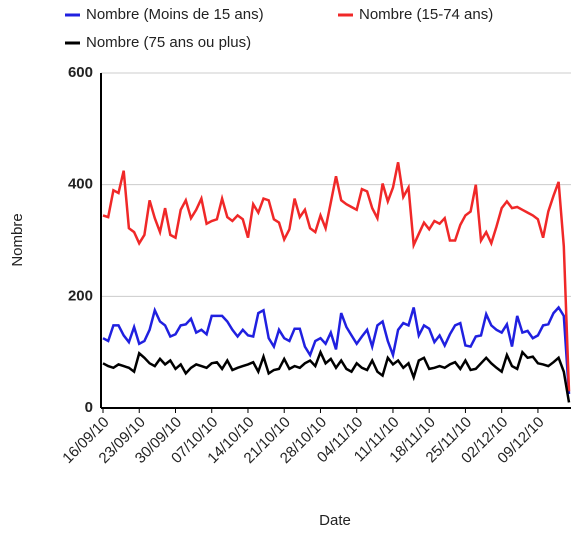 The image size is (579, 533). I want to click on x-axis-label: Date, so click(335, 520).